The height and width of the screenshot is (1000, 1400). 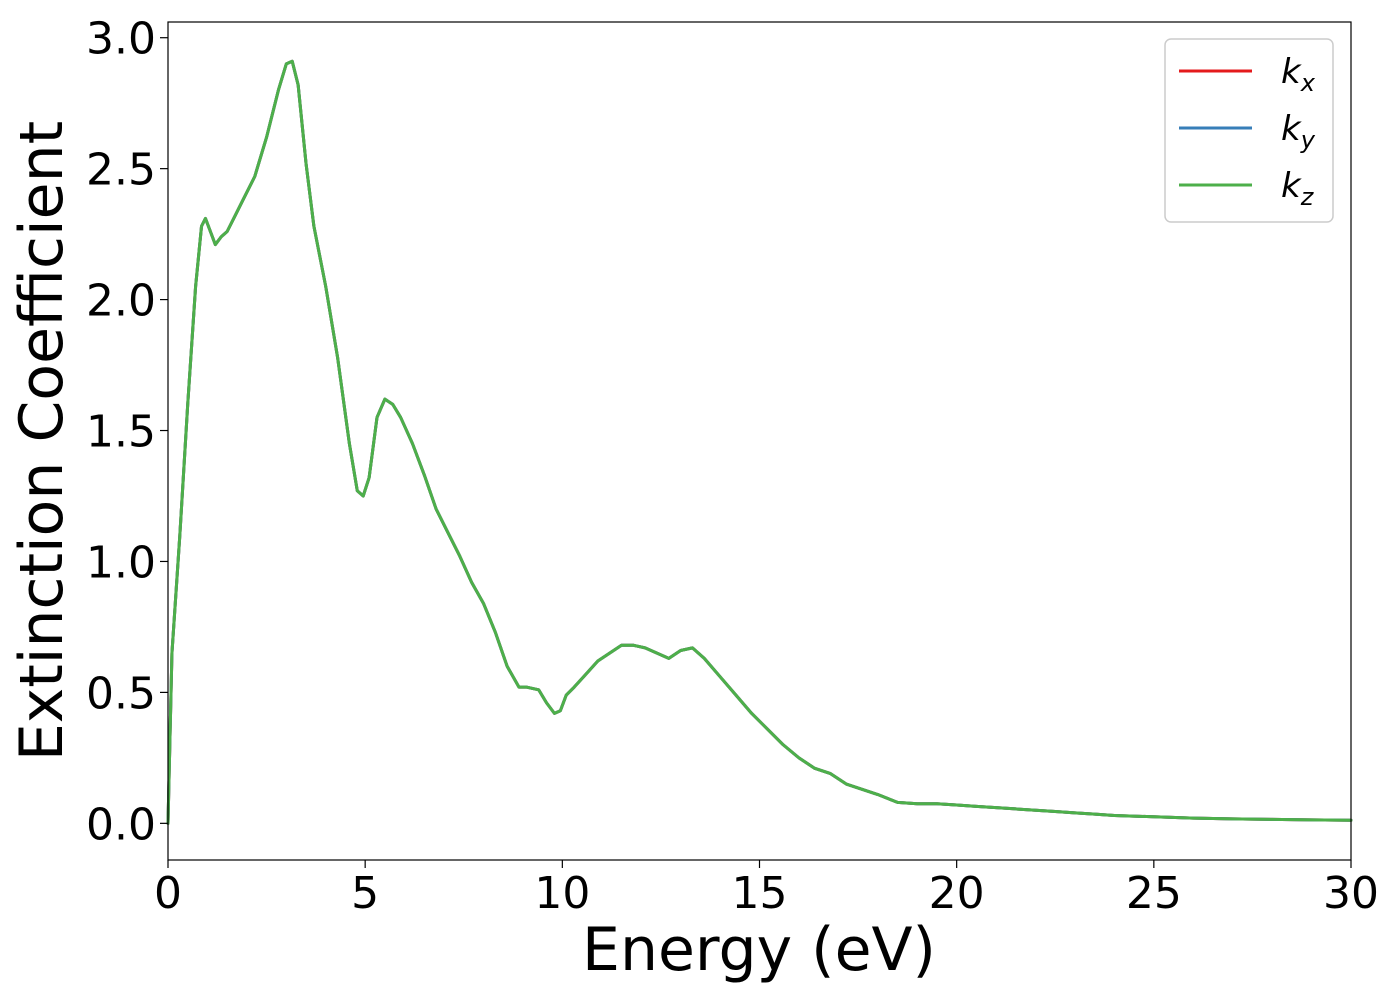 What do you see at coordinates (42, 441) in the screenshot?
I see `y-axis-label: Extinction Coefficient` at bounding box center [42, 441].